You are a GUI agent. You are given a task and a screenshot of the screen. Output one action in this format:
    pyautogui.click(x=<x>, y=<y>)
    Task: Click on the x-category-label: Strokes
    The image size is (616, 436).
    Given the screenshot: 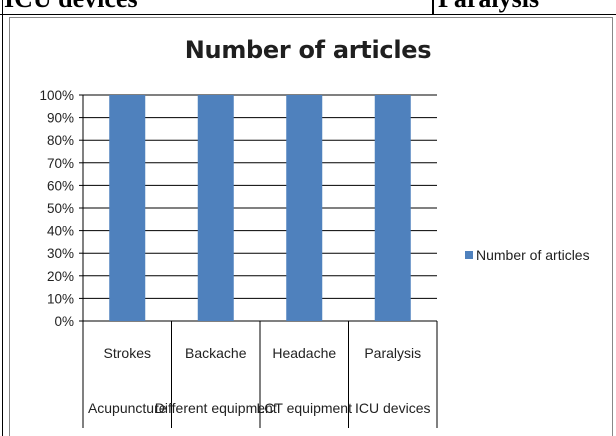 What is the action you would take?
    pyautogui.click(x=127, y=353)
    